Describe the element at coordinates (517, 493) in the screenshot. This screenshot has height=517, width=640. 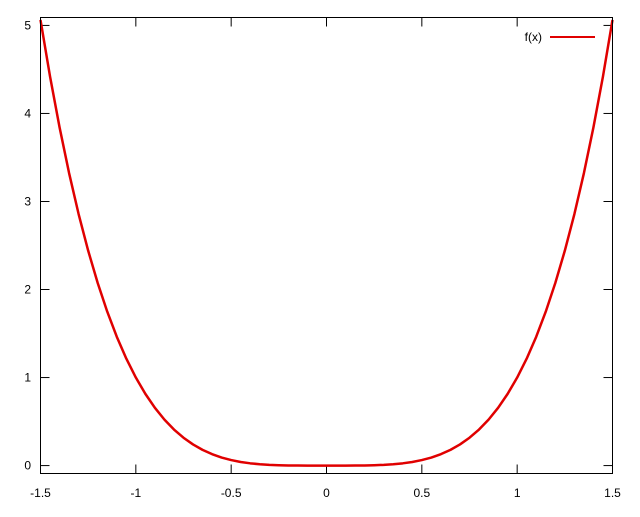
I see `x-tick-label: 1` at that location.